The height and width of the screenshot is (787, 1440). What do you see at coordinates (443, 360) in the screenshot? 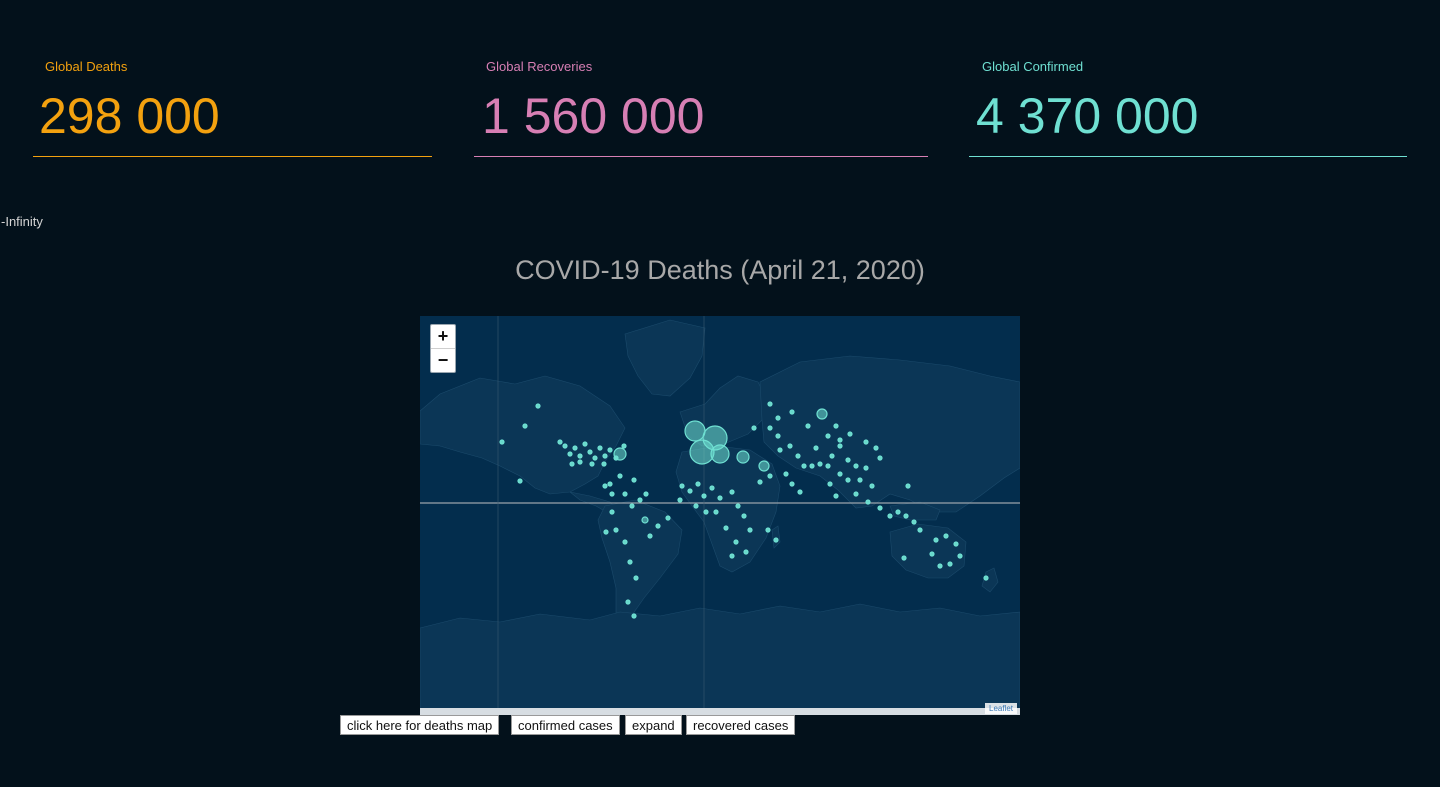
I see `zoom-out-button: −` at bounding box center [443, 360].